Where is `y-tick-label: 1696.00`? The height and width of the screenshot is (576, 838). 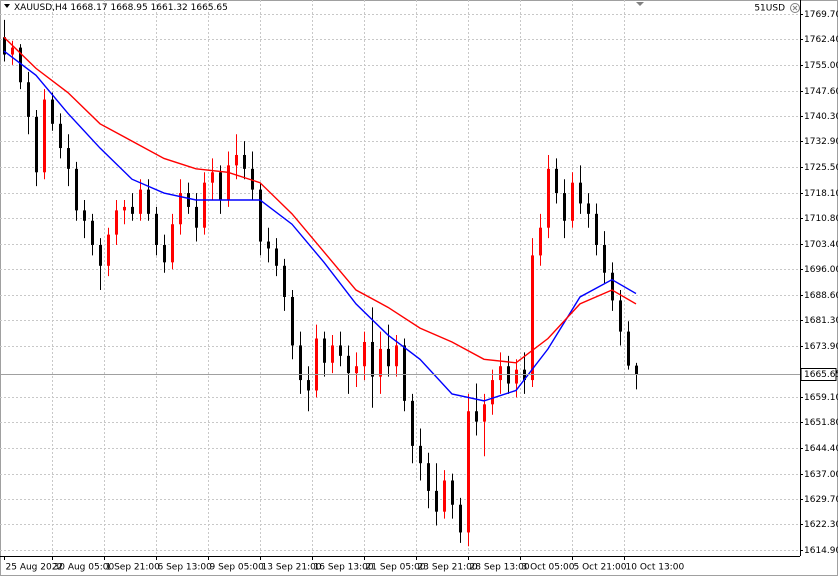 y-tick-label: 1696.00 is located at coordinates (821, 270).